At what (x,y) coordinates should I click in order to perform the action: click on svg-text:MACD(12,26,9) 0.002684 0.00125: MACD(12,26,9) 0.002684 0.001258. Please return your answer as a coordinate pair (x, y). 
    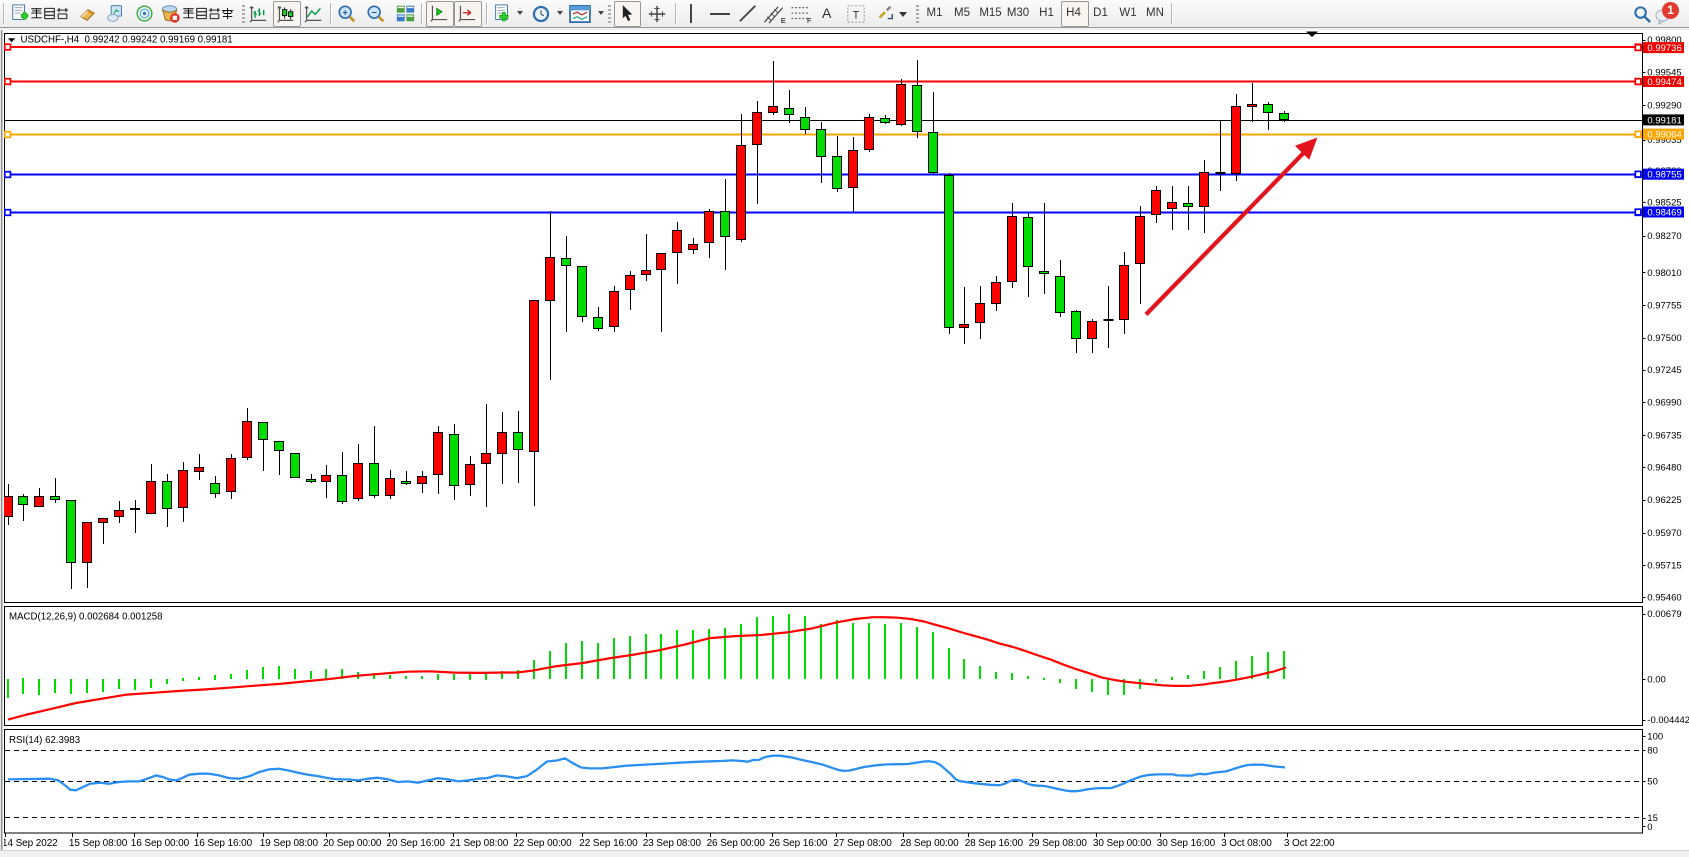
    Looking at the image, I should click on (86, 617).